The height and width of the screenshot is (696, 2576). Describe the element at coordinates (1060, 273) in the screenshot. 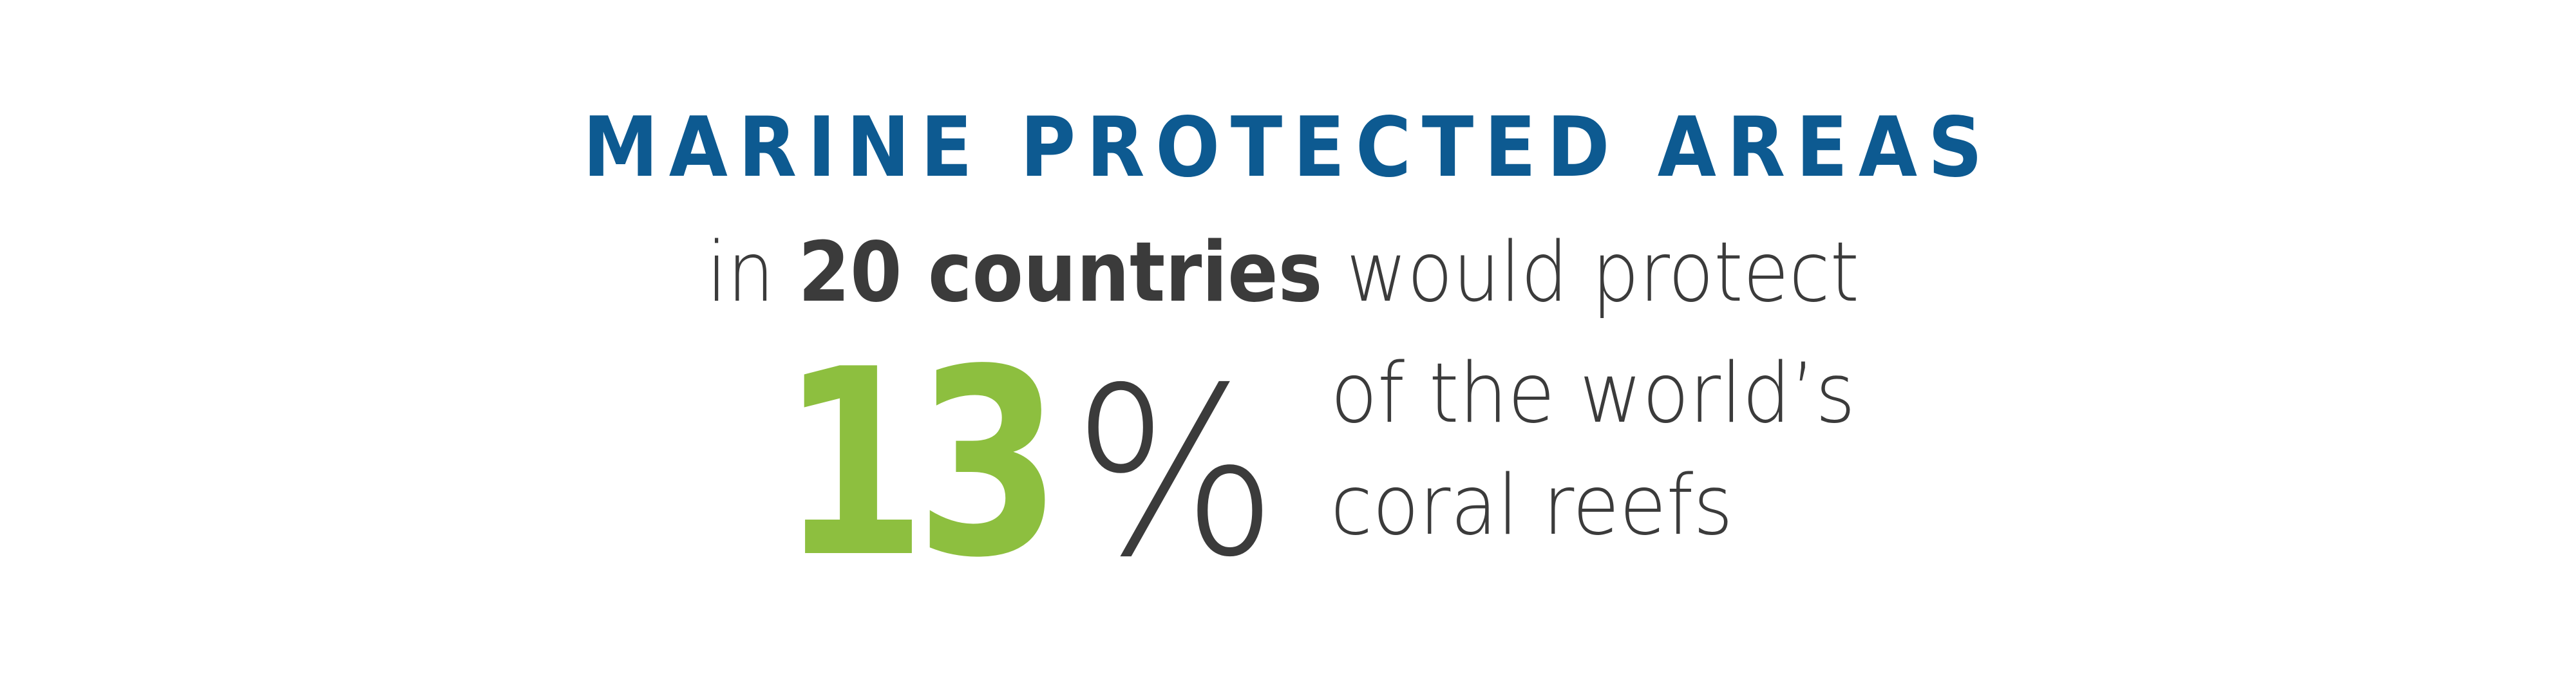

I see `statement-emphasis: 20 countries` at that location.